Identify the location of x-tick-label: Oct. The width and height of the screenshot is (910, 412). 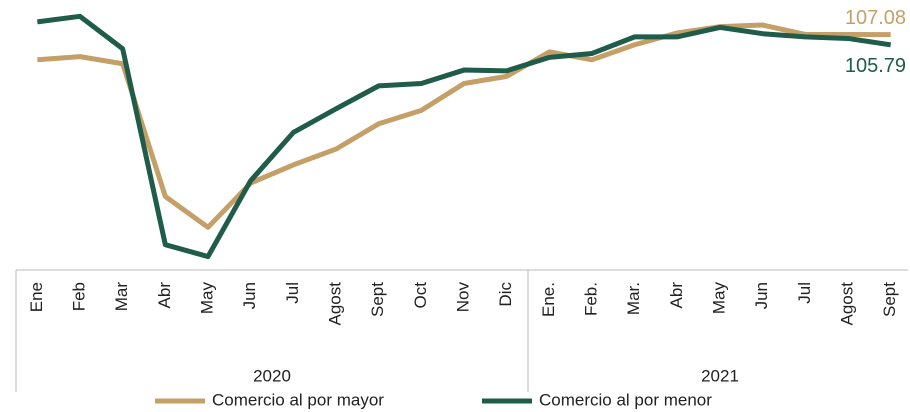
(420, 295).